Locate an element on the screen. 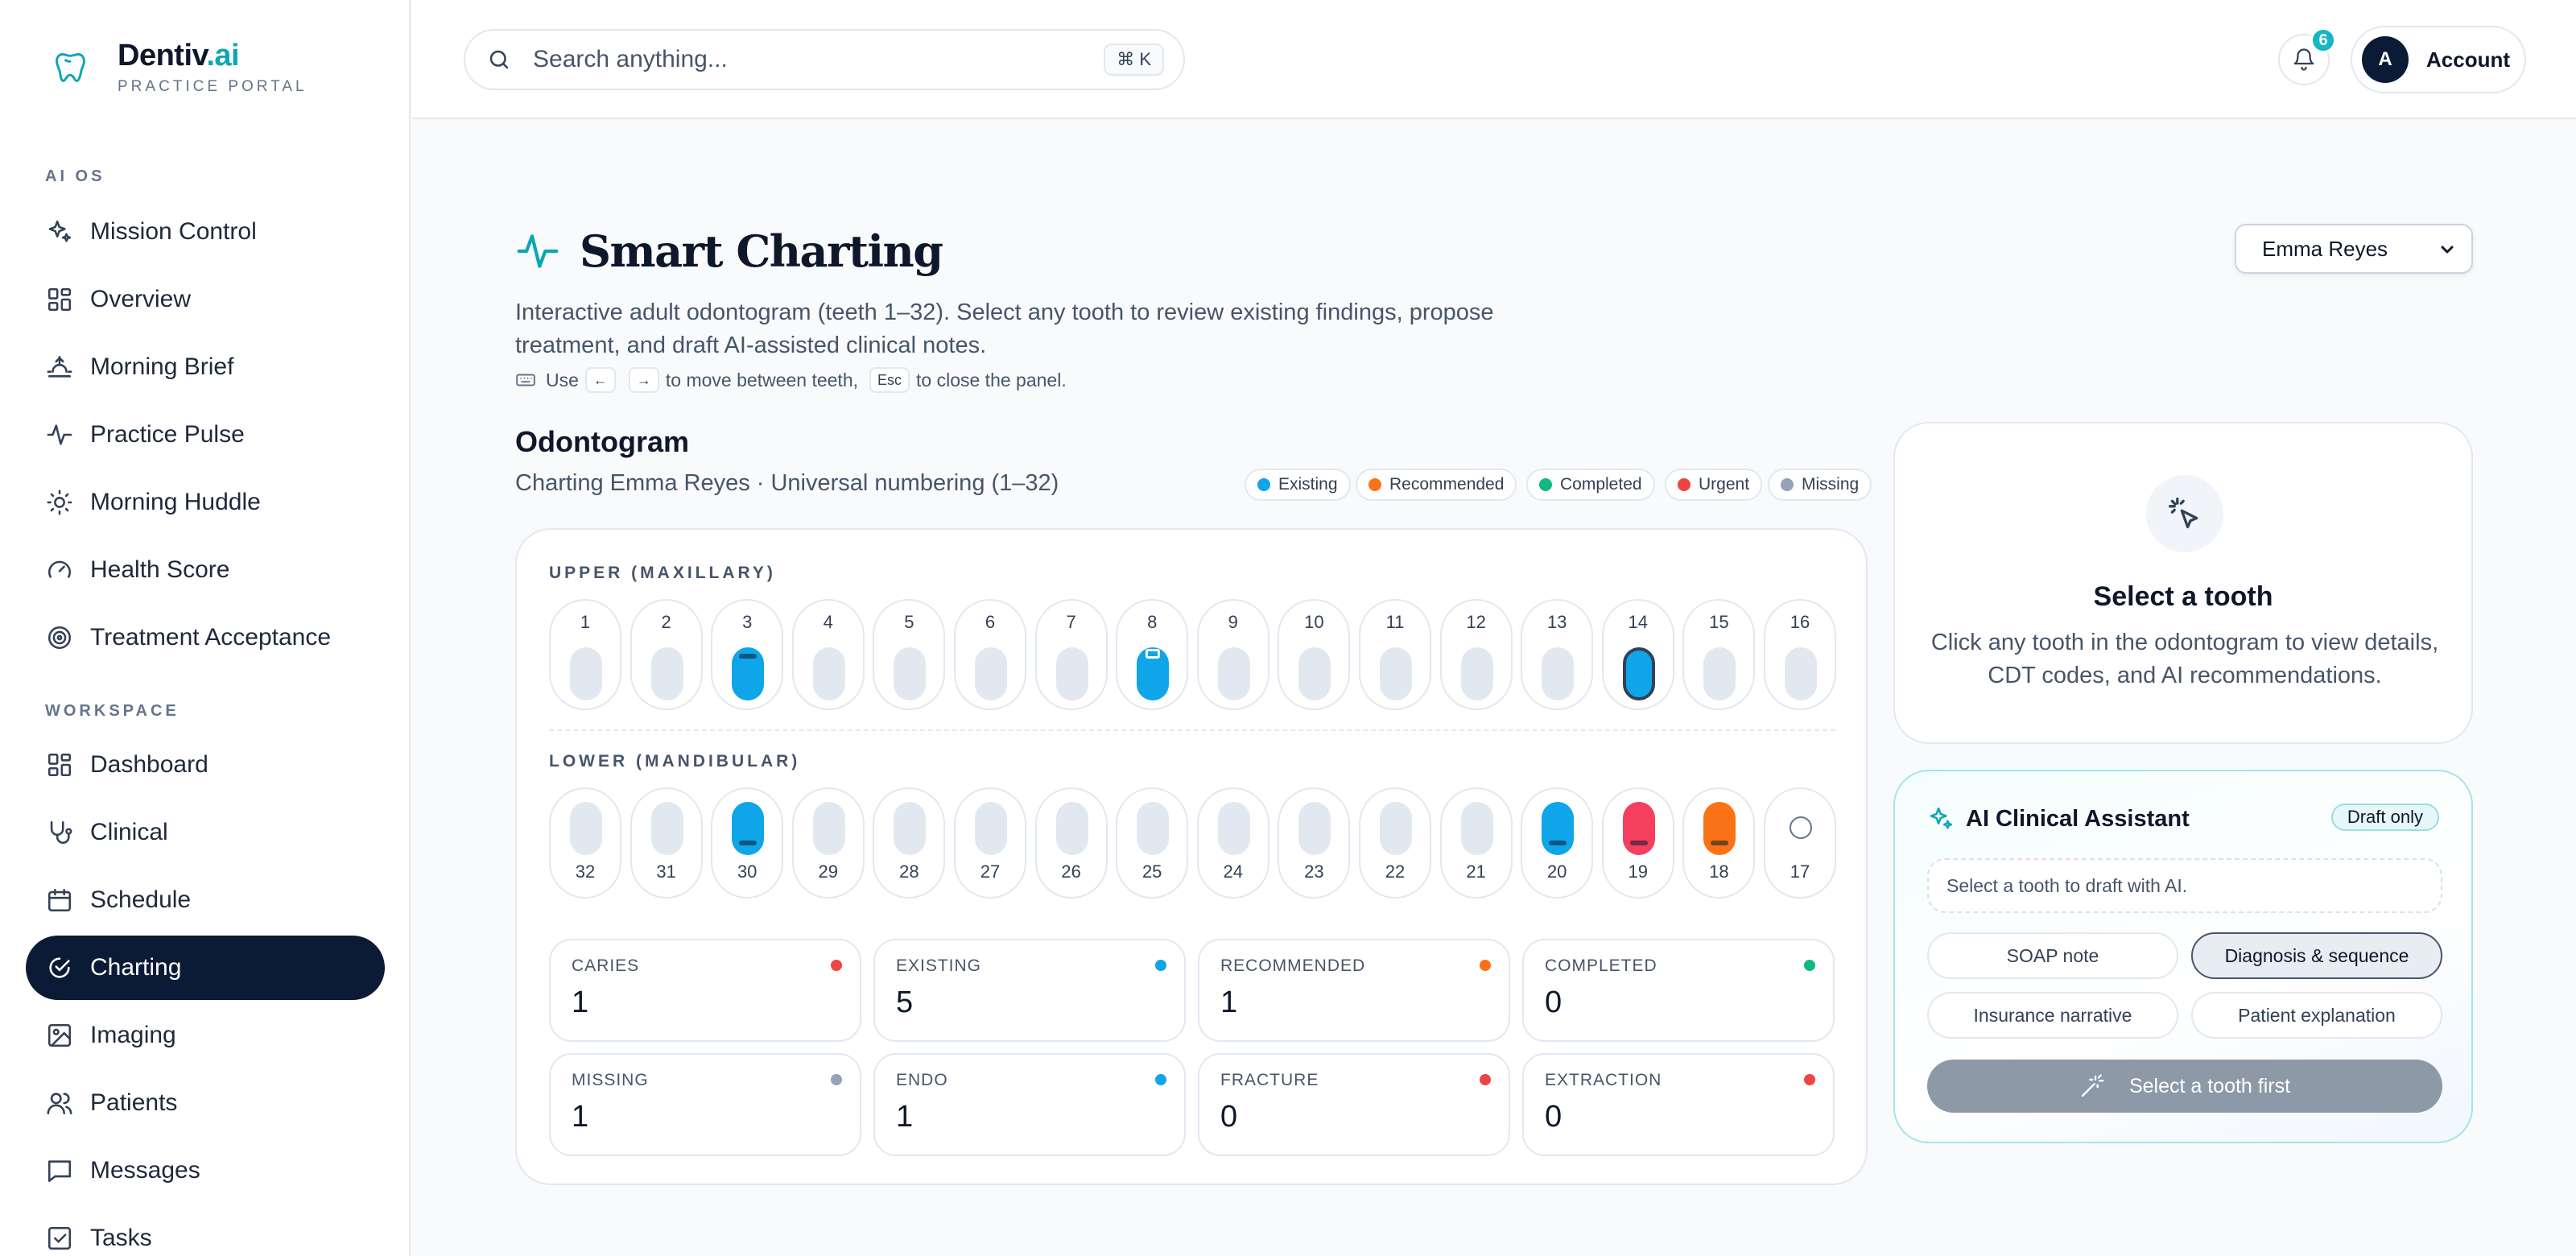 Image resolution: width=2576 pixels, height=1256 pixels. tooth-27: 27 is located at coordinates (990, 843).